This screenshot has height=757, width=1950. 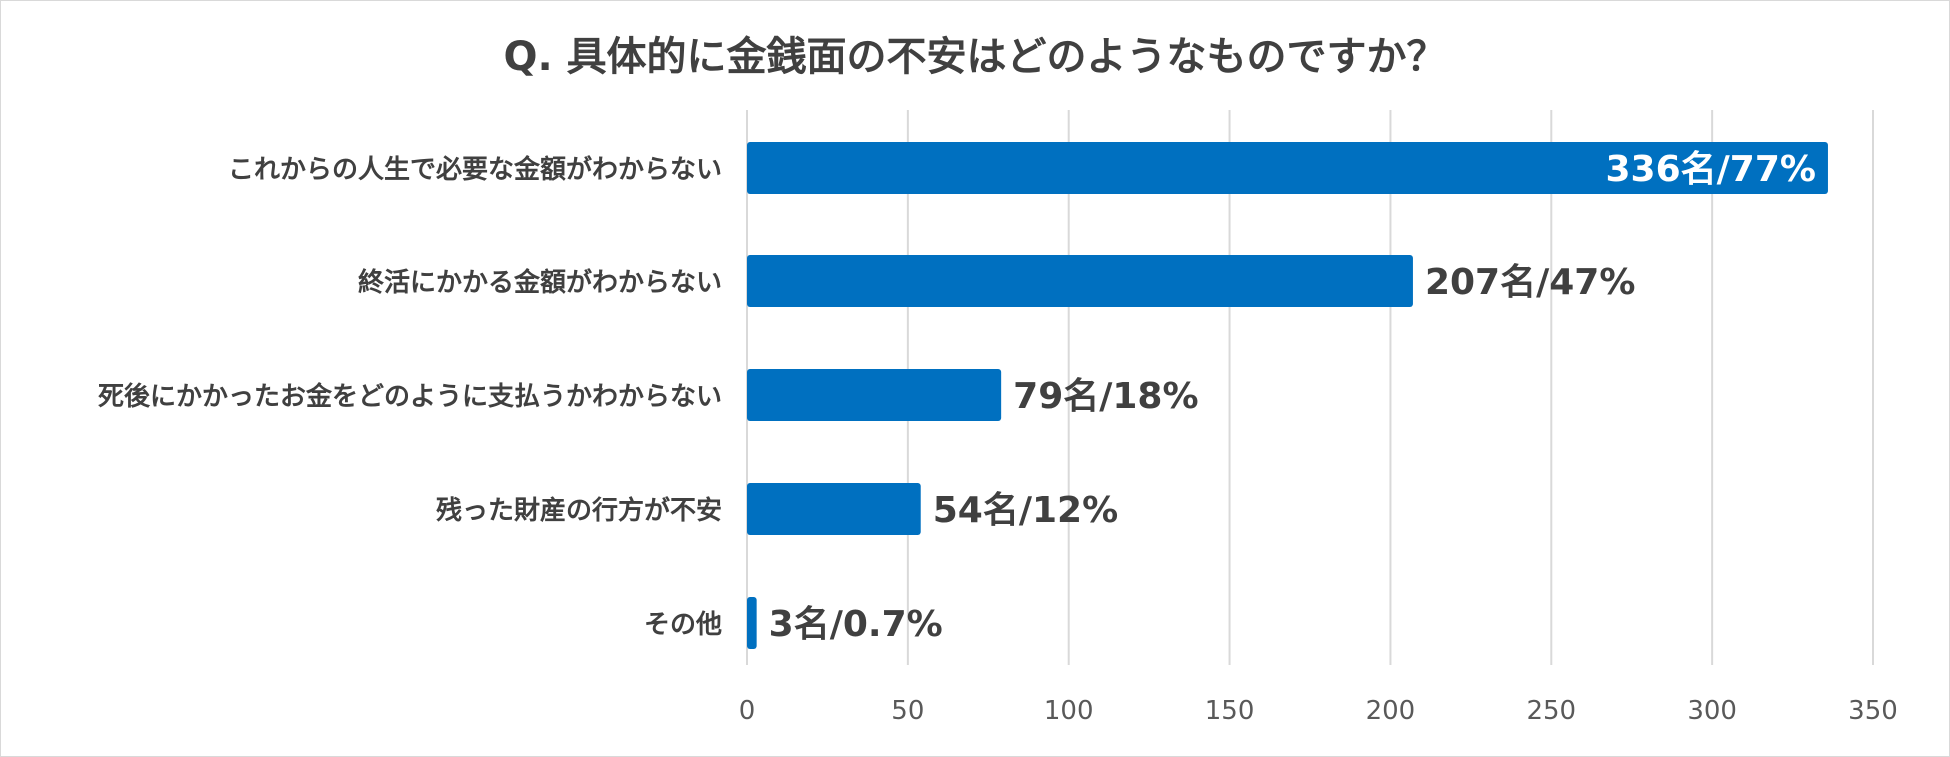 What do you see at coordinates (1105, 396) in the screenshot?
I see `data-label: 79名/18%` at bounding box center [1105, 396].